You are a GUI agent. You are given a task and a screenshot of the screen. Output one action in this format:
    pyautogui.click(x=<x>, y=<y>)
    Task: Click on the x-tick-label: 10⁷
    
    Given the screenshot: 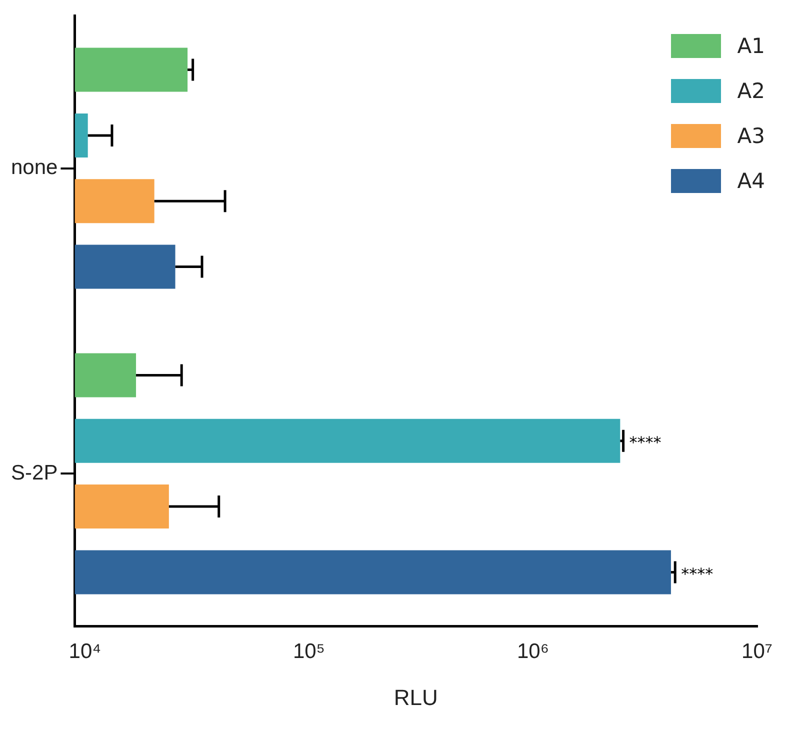 What is the action you would take?
    pyautogui.click(x=757, y=651)
    